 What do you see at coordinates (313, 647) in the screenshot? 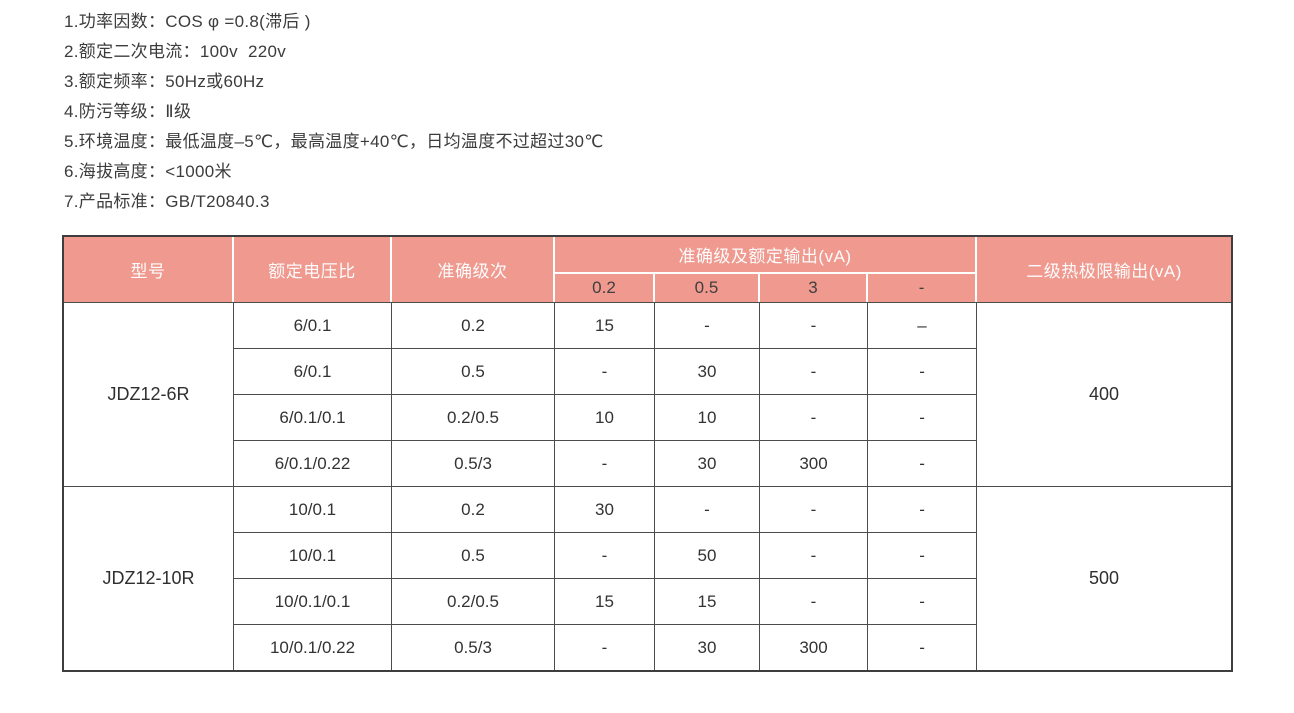
I see `voltage-ratio-cell: 10/0.1/0.22` at bounding box center [313, 647].